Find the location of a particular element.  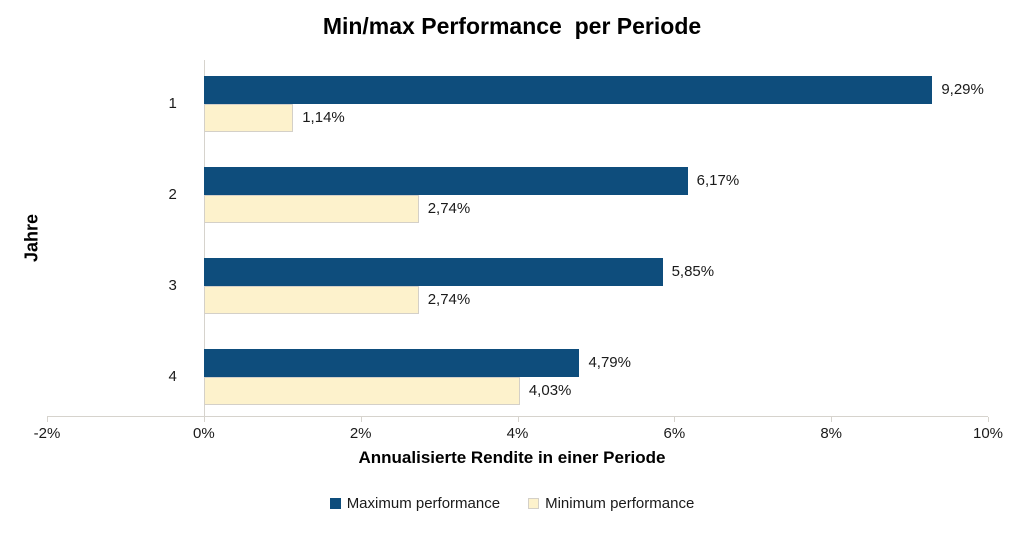

value-label-maximum-year-1: 9,29% is located at coordinates (962, 89).